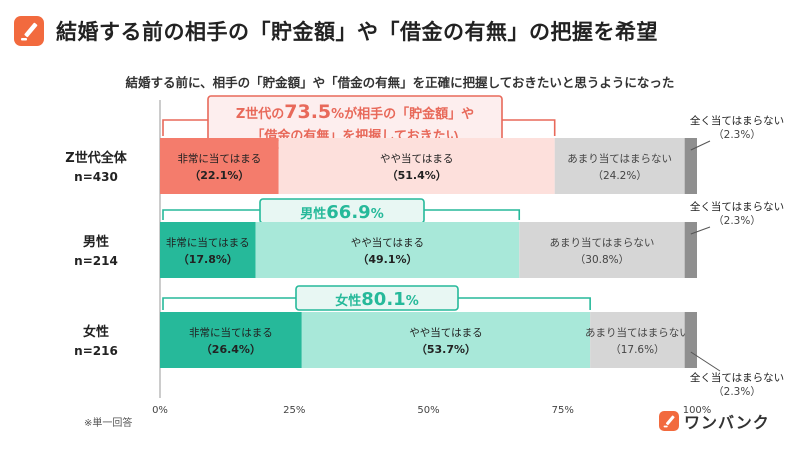  I want to click on category-label: 男性, so click(96, 242).